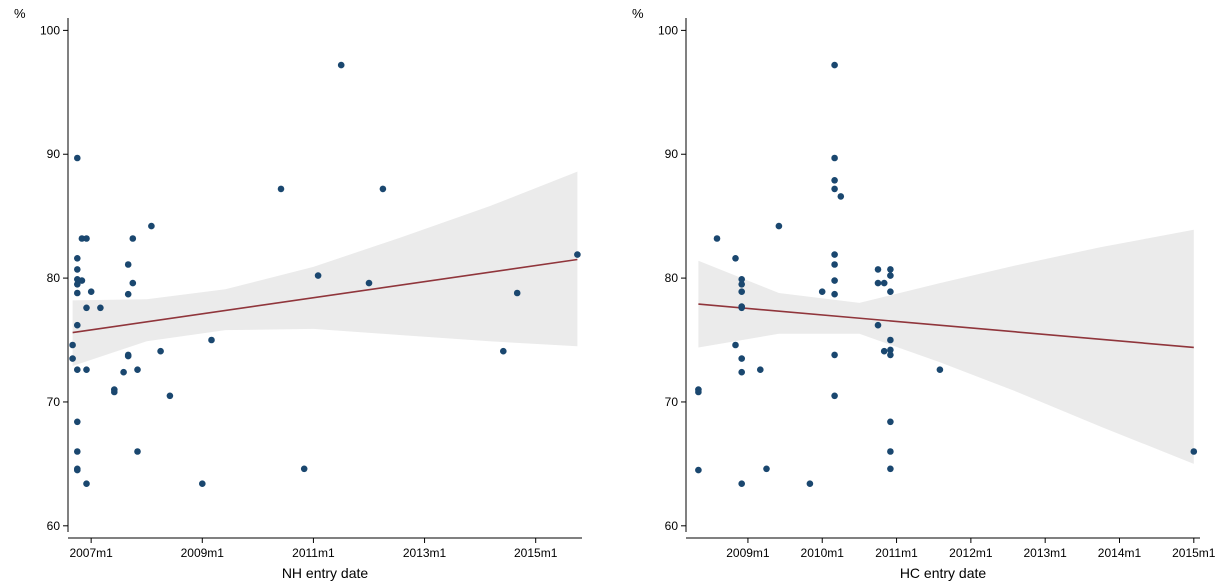 The height and width of the screenshot is (583, 1228). What do you see at coordinates (638, 13) in the screenshot?
I see `y-axis-label: %` at bounding box center [638, 13].